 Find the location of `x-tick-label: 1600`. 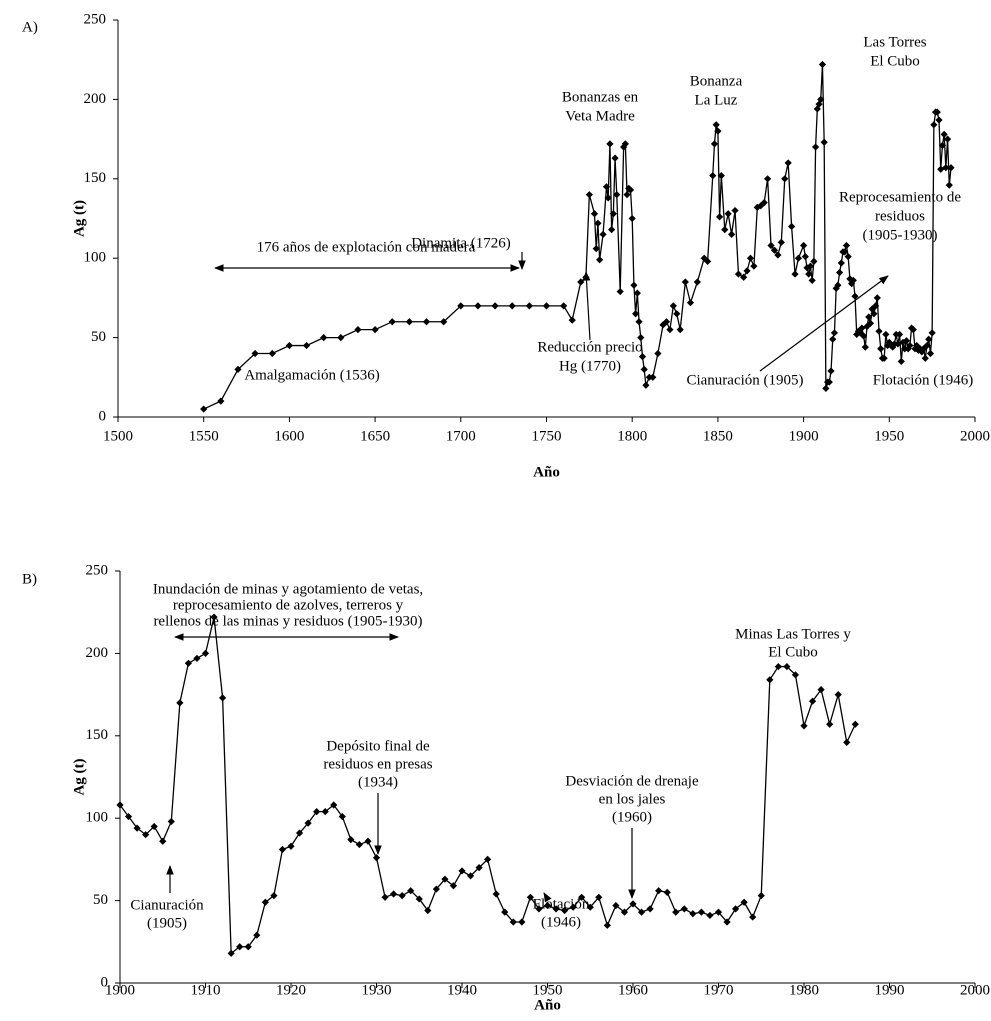

x-tick-label: 1600 is located at coordinates (289, 436).